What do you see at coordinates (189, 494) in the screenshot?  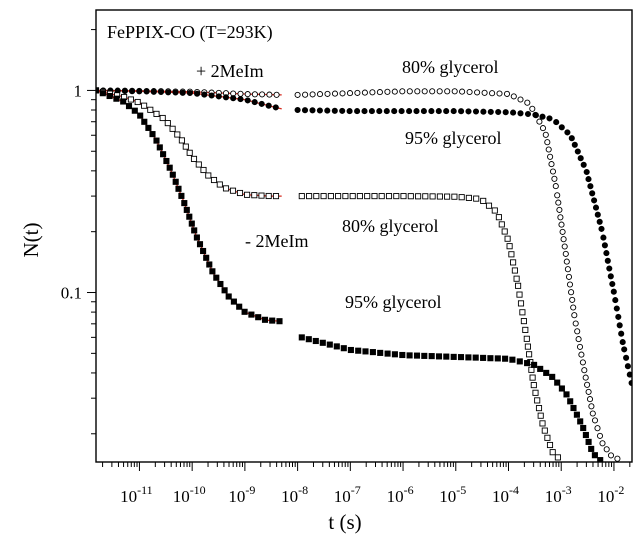 I see `x-tick-label: 10-10` at bounding box center [189, 494].